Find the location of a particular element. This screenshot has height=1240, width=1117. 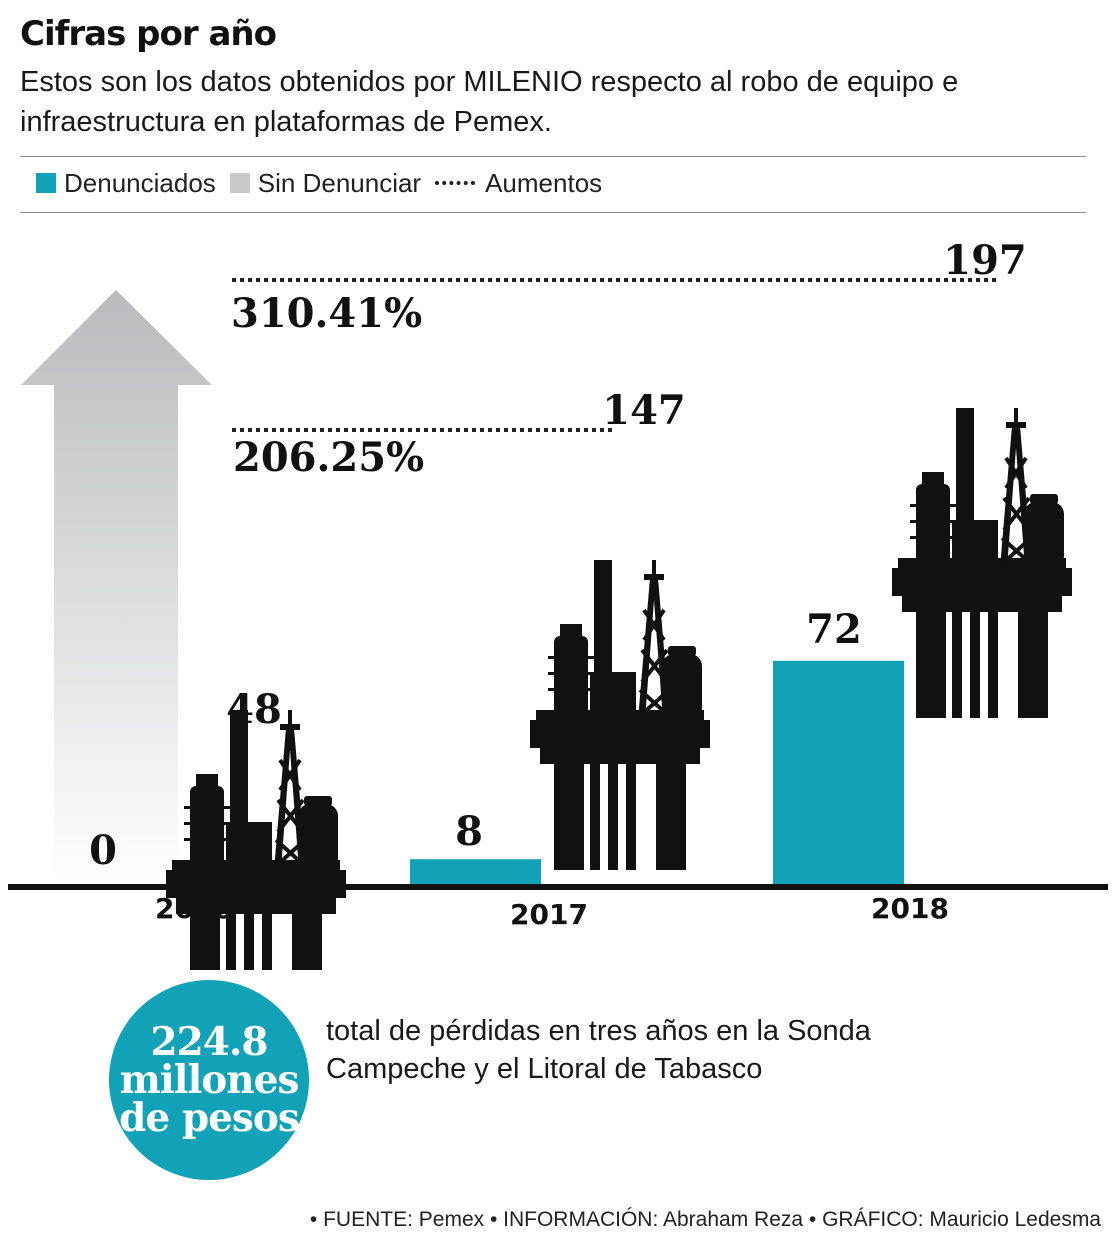

value-denunciados-2017: 8 is located at coordinates (469, 831).